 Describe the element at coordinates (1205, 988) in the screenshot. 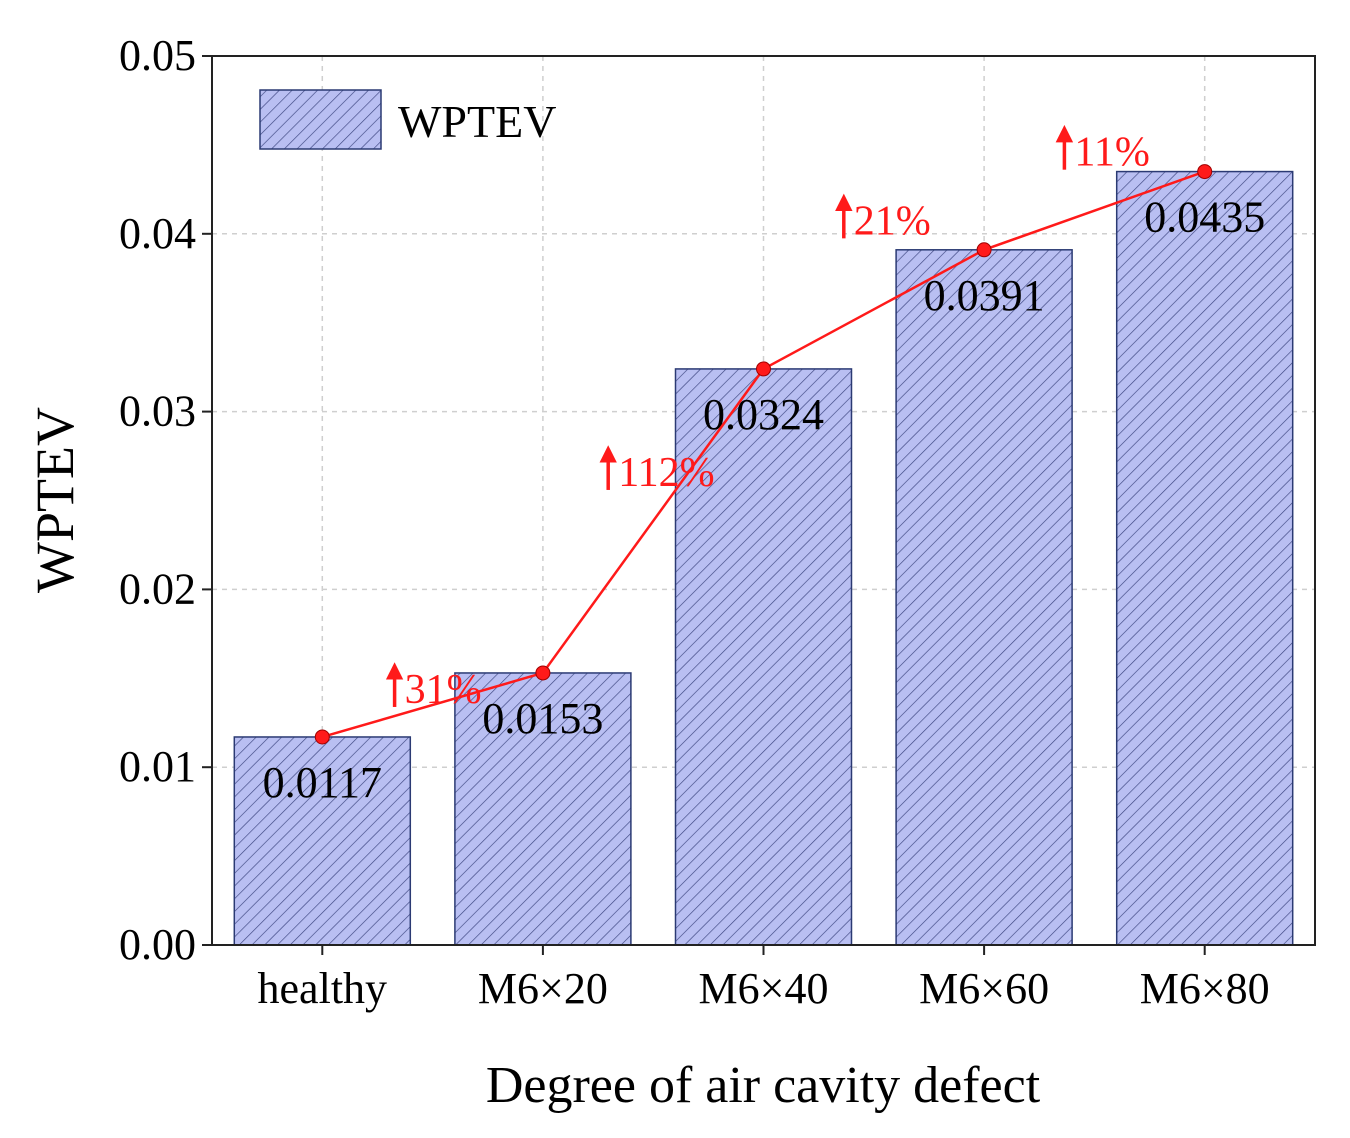

I see `x-tick-label-4: M6×80` at that location.